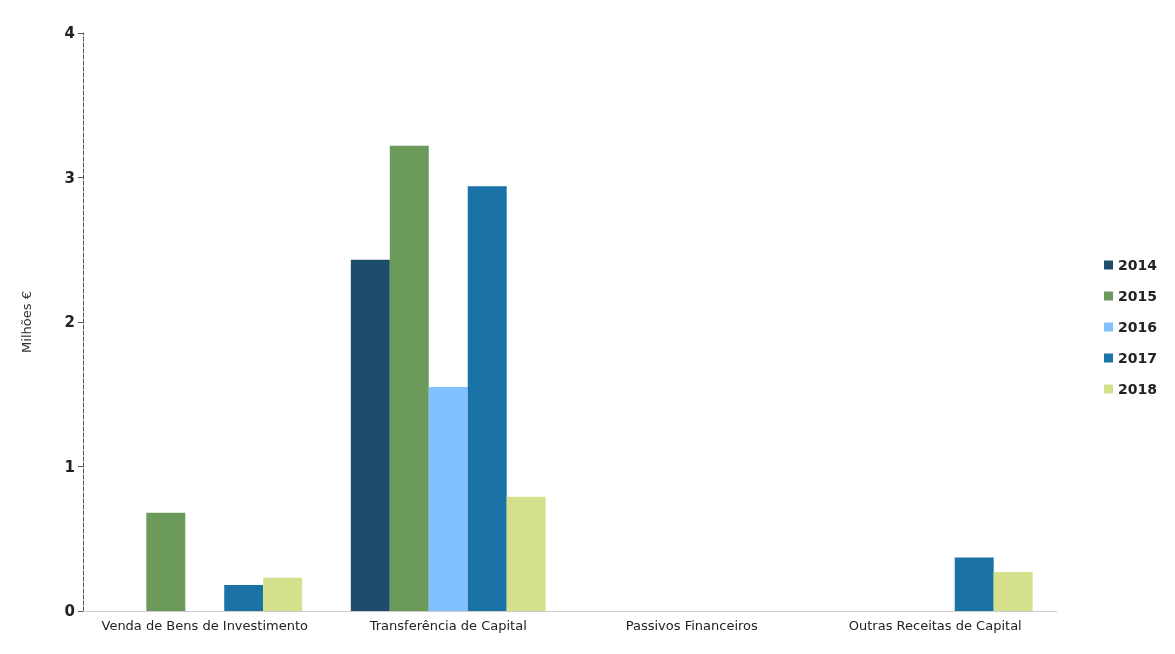 Image resolution: width=1175 pixels, height=654 pixels. I want to click on x-tick-label: Outras Receitas de Capital, so click(935, 625).